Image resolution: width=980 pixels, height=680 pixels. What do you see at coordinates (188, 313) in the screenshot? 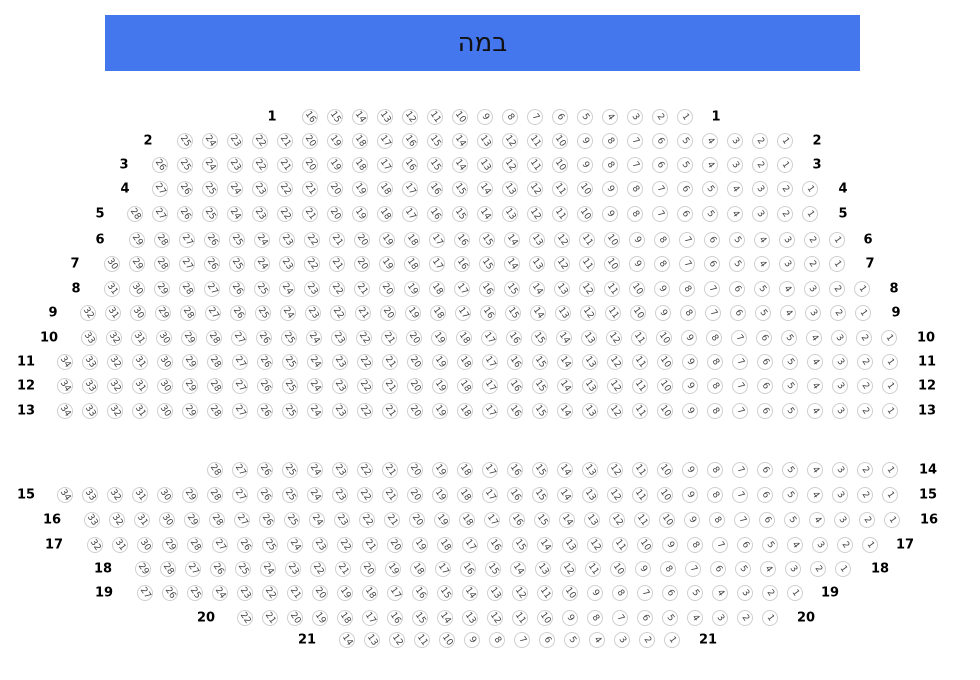
I see `seat: 28` at bounding box center [188, 313].